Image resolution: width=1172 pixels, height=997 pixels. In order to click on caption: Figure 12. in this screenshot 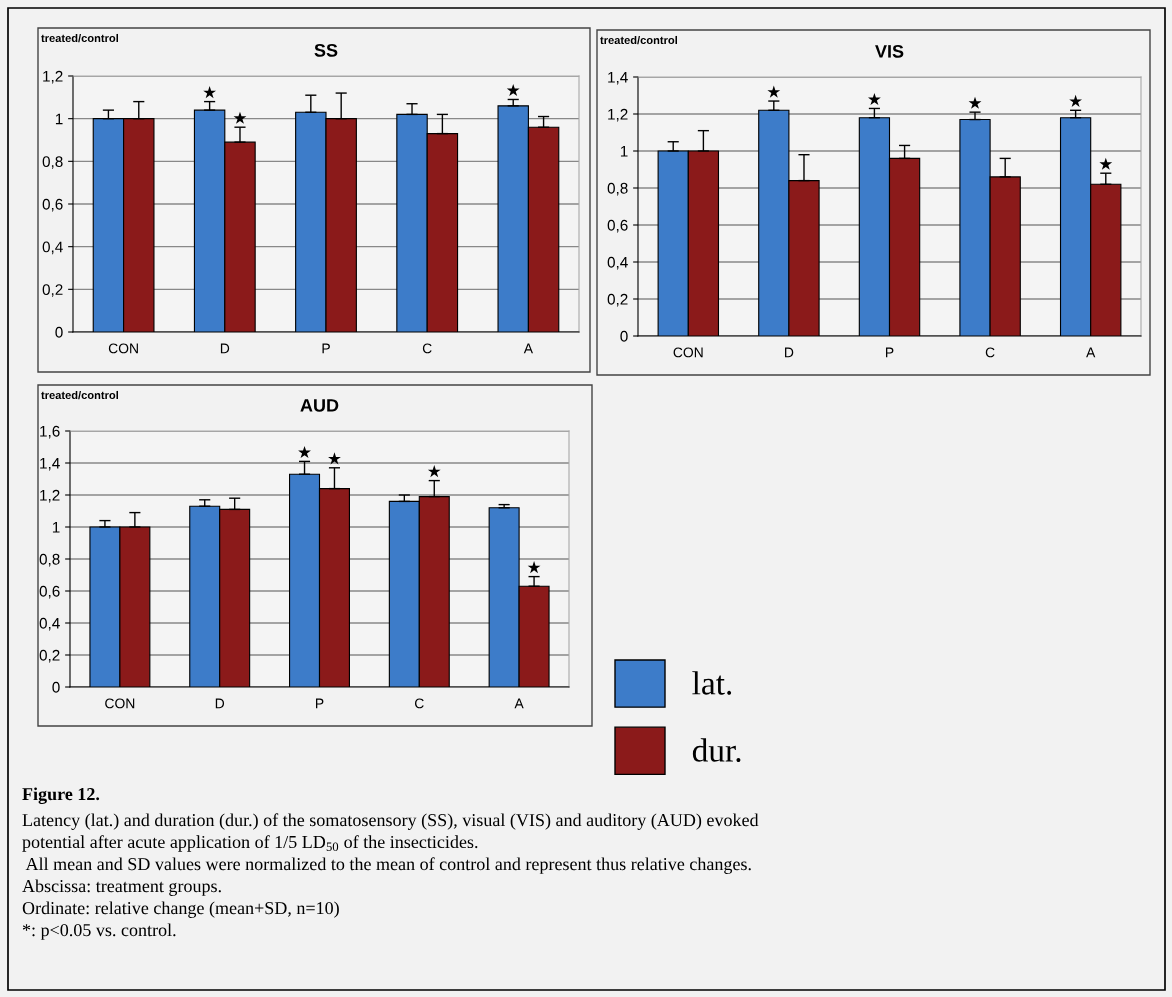, I will do `click(61, 795)`.